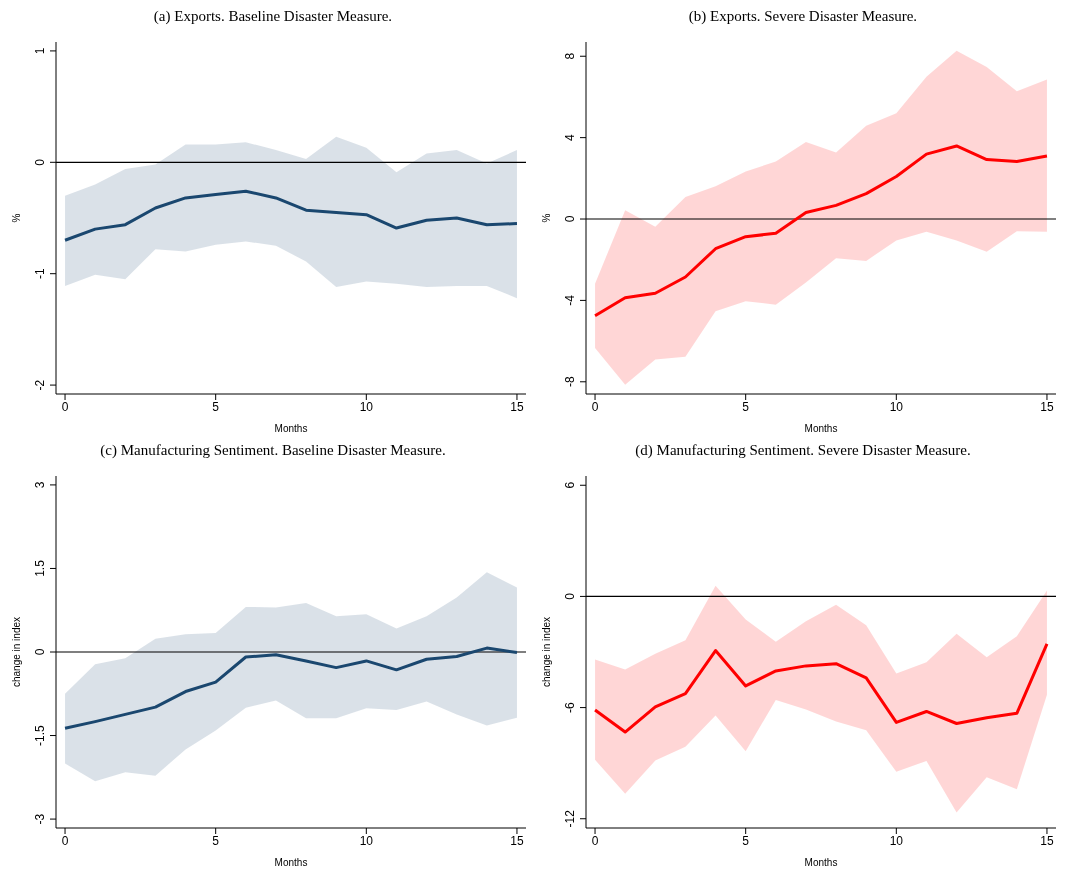 This screenshot has height=887, width=1079. Describe the element at coordinates (803, 451) in the screenshot. I see `chart-title: (d) Manufacturing Sentiment. Severe Disaster Measure.` at that location.